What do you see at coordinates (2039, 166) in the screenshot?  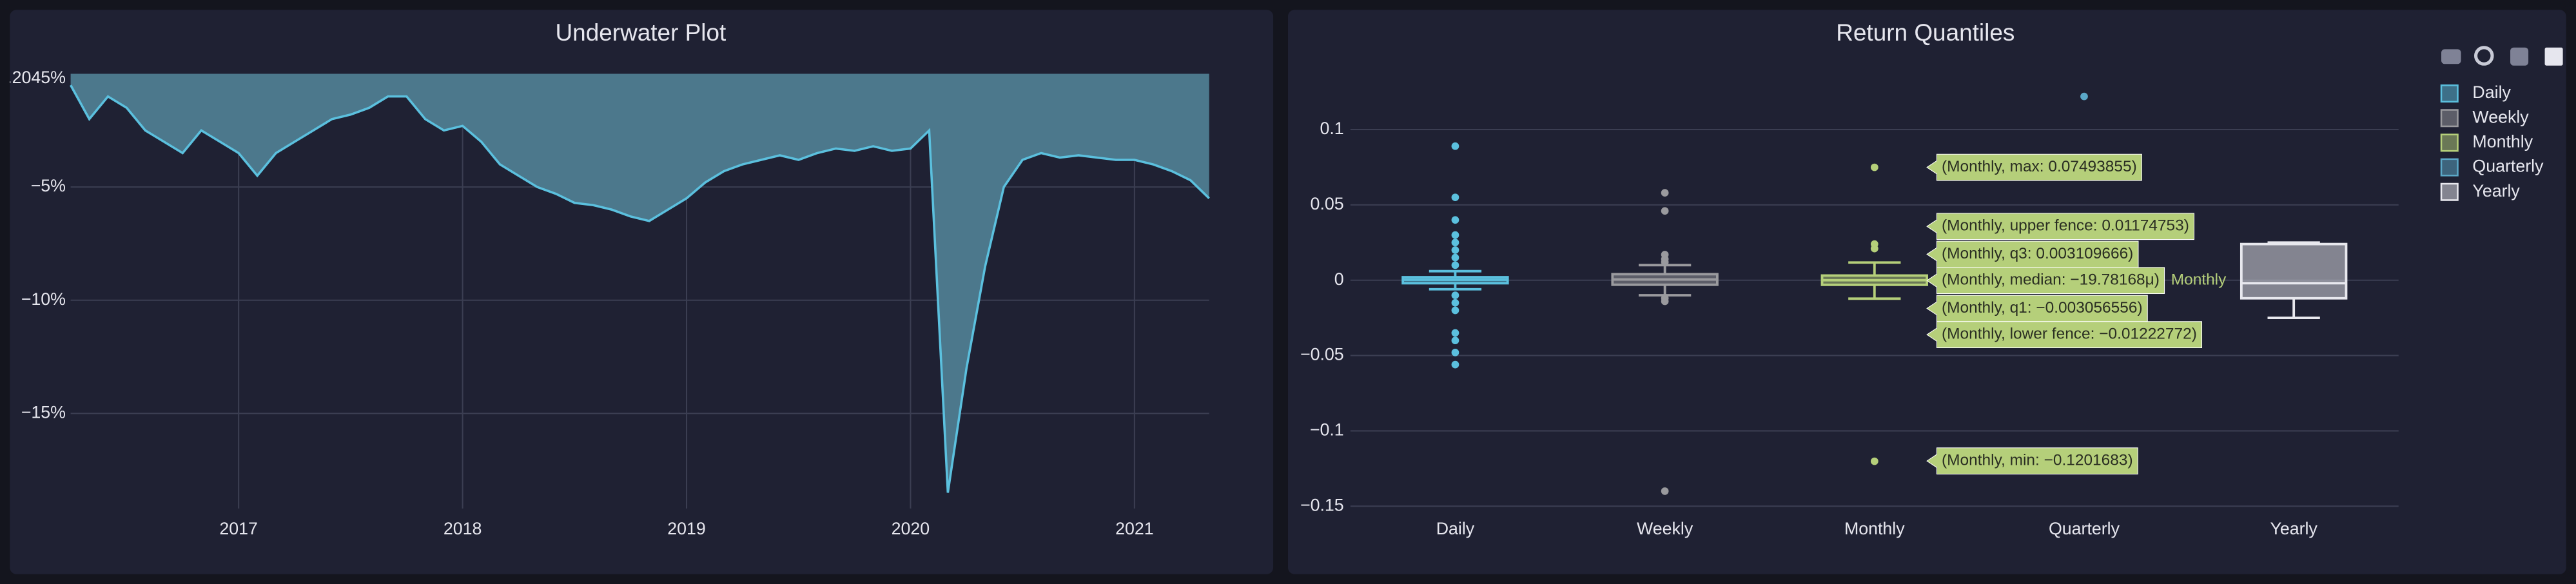 I see `hover-text: (Monthly, max: 0.07493855)` at bounding box center [2039, 166].